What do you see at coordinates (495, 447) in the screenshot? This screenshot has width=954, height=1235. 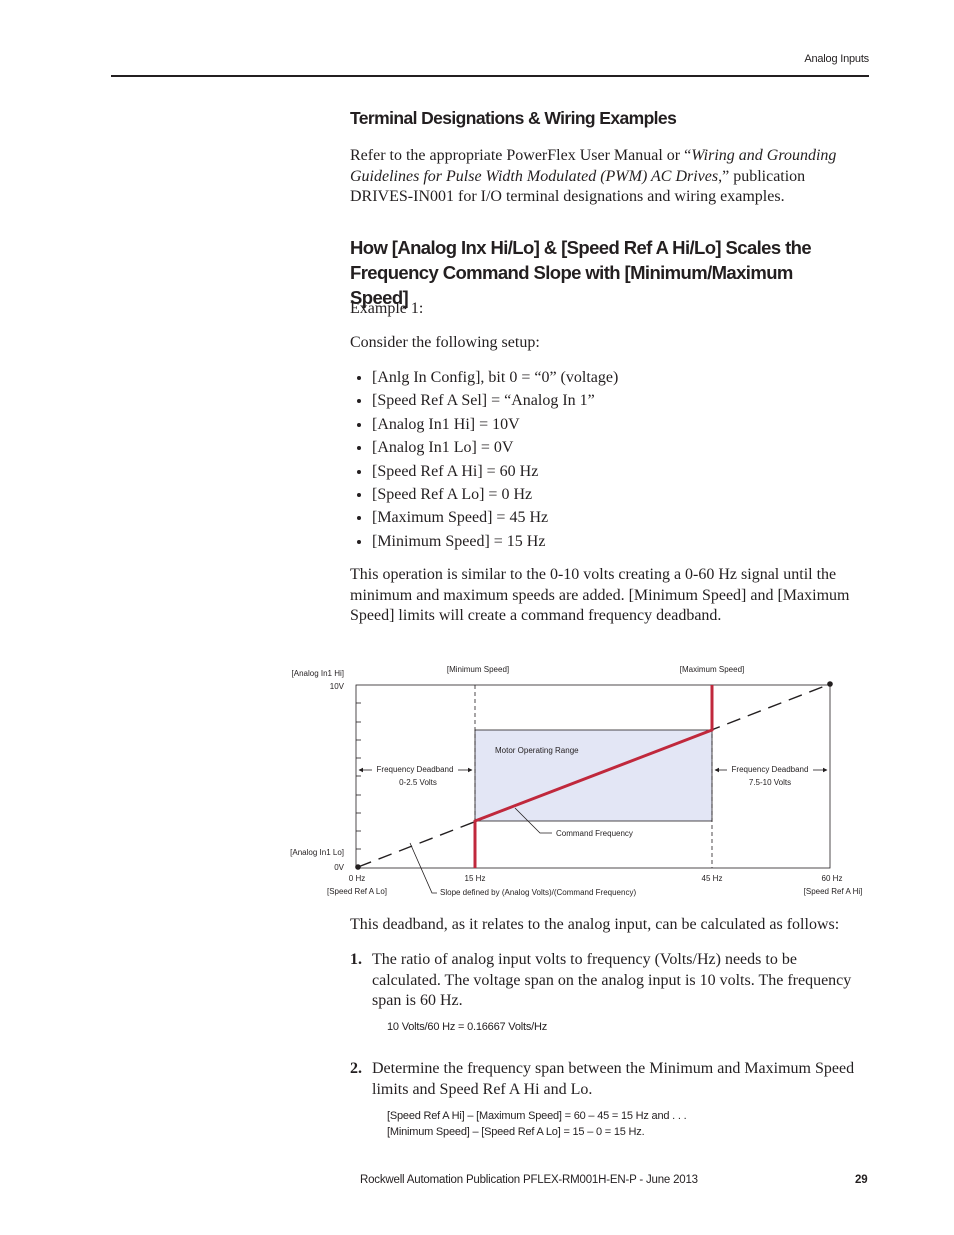 I see `setup-item: [Analog In1 Lo] = 0V` at bounding box center [495, 447].